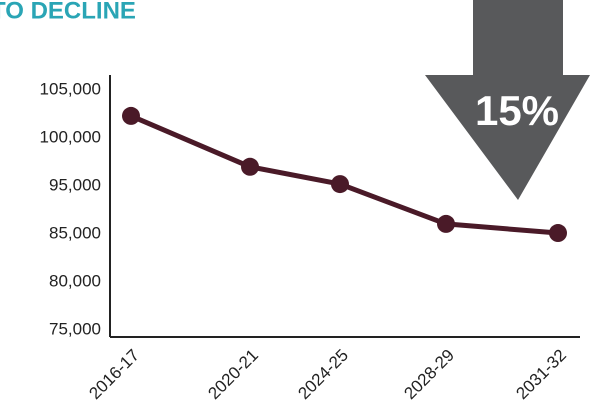 The height and width of the screenshot is (416, 590). I want to click on decline-arrow, so click(507, 100).